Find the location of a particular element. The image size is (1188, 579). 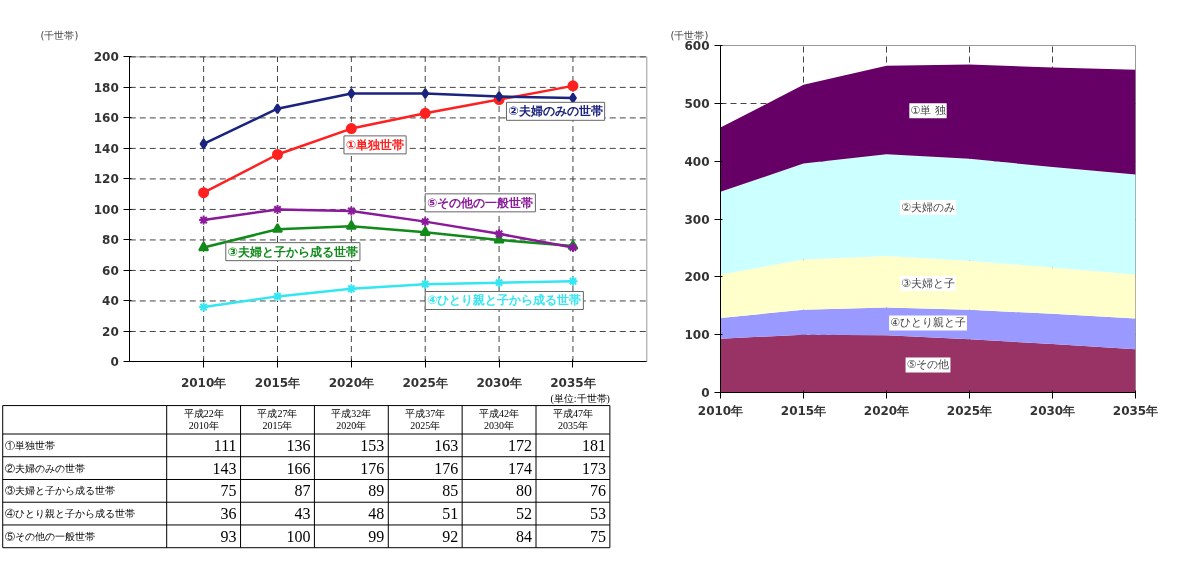

y-tick-label: 20 is located at coordinates (110, 331).